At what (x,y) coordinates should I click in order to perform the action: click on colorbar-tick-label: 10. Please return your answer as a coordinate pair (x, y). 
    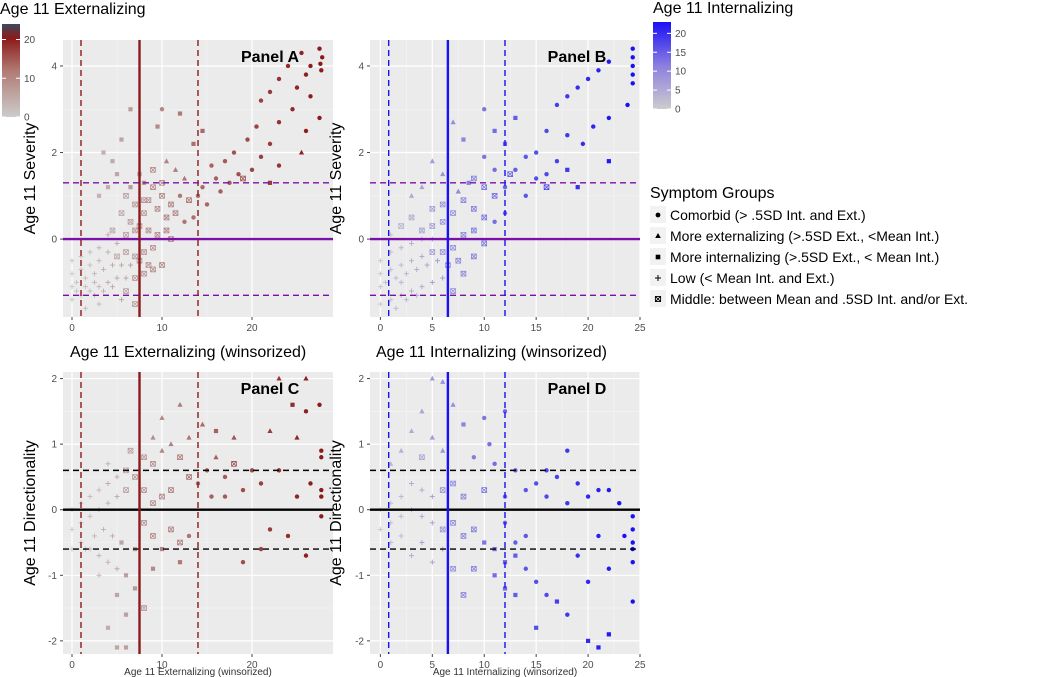
    Looking at the image, I should click on (30, 79).